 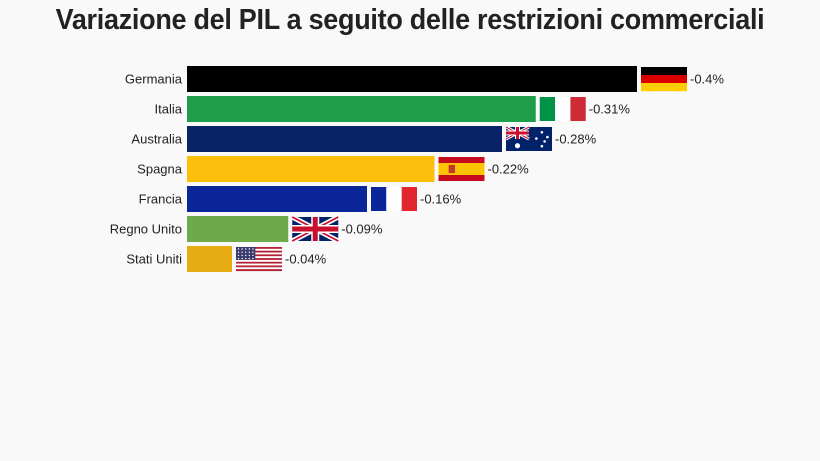 What do you see at coordinates (146, 229) in the screenshot?
I see `category-label: Regno Unito` at bounding box center [146, 229].